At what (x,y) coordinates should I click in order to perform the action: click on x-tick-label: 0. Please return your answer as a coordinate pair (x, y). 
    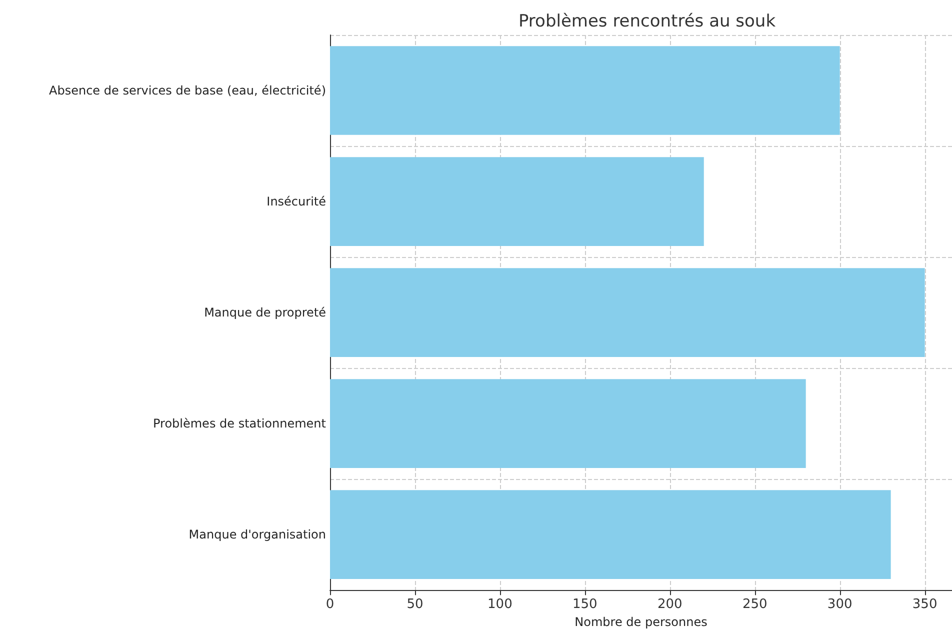
    Looking at the image, I should click on (330, 604).